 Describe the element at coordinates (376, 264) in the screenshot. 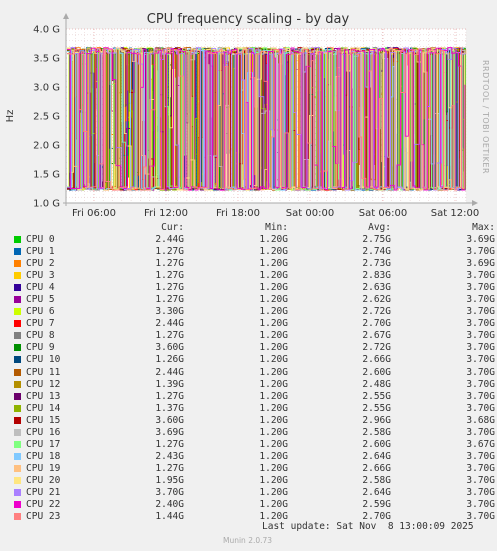

I see `legend-avg: 2.73G` at that location.